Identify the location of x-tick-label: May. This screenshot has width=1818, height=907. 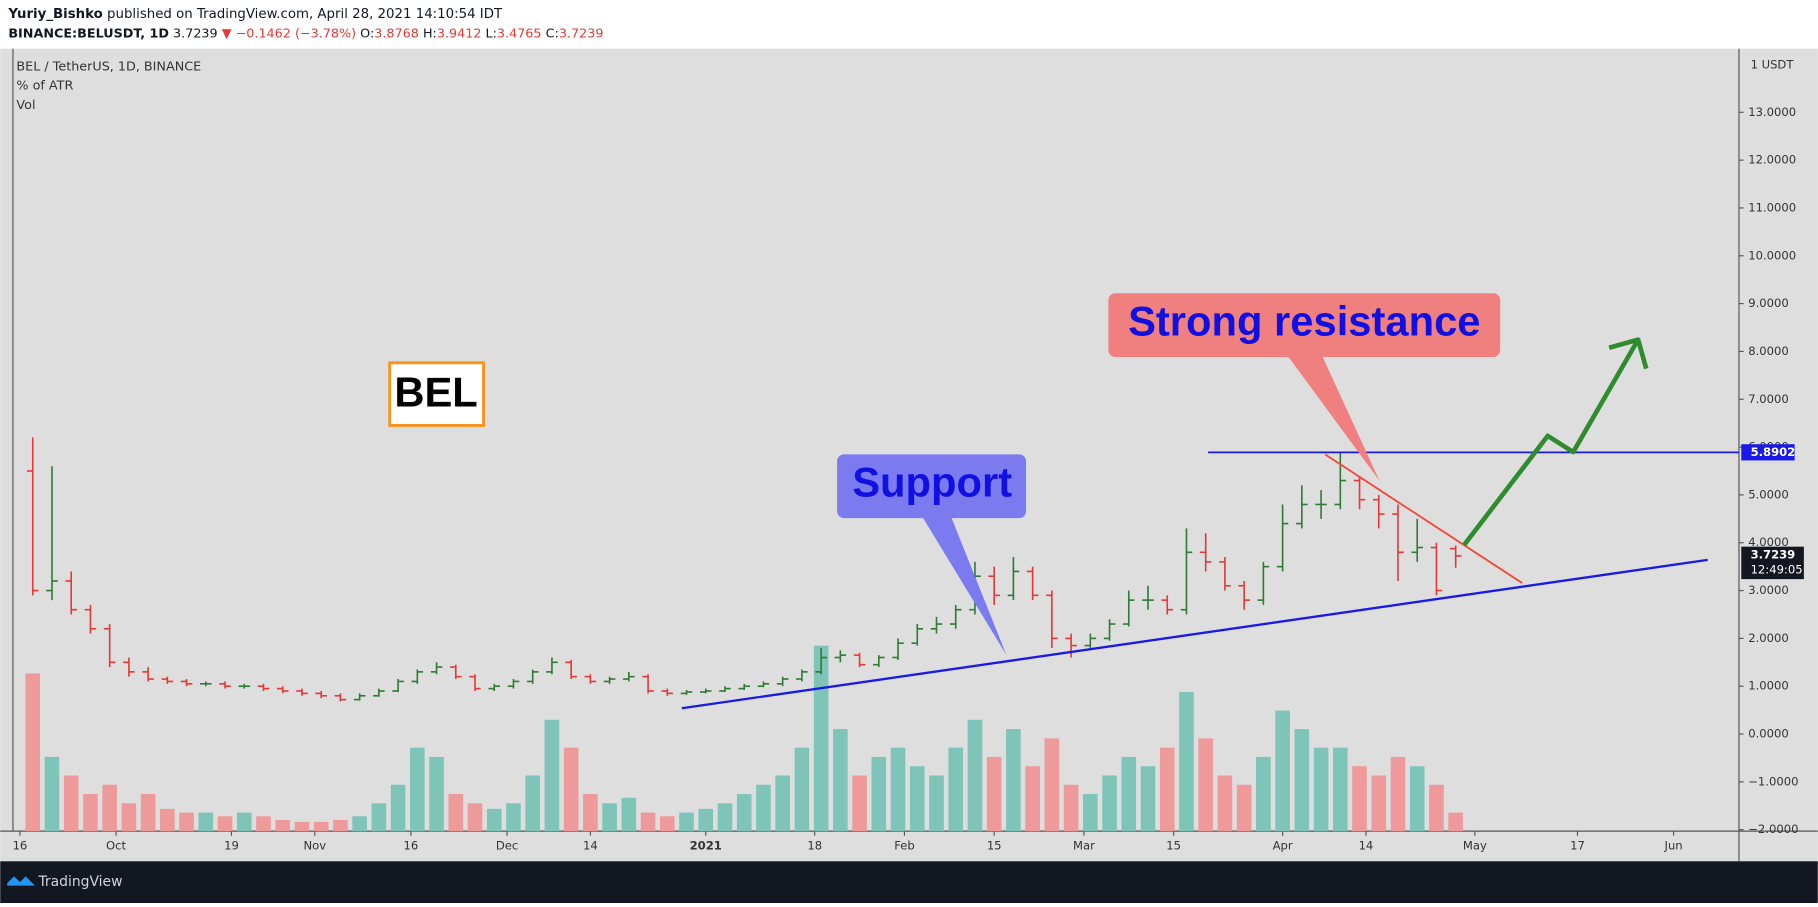
(1475, 846).